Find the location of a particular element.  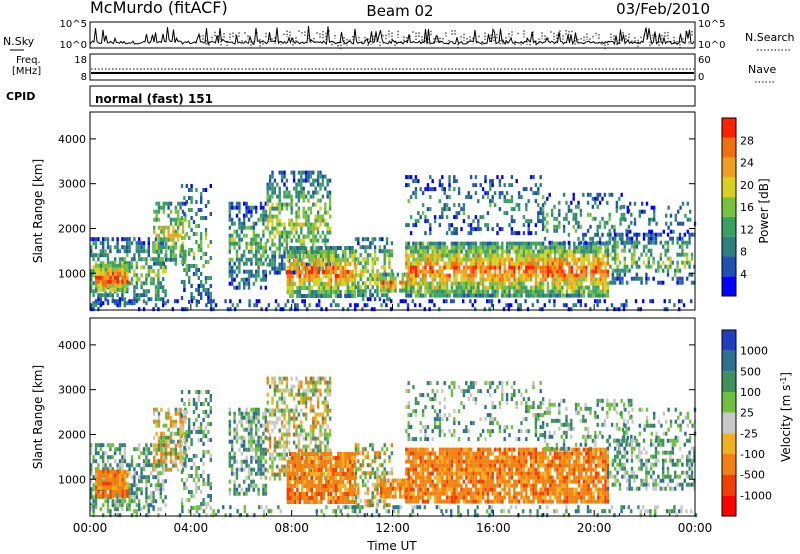

freq-panel-frame is located at coordinates (392, 67).